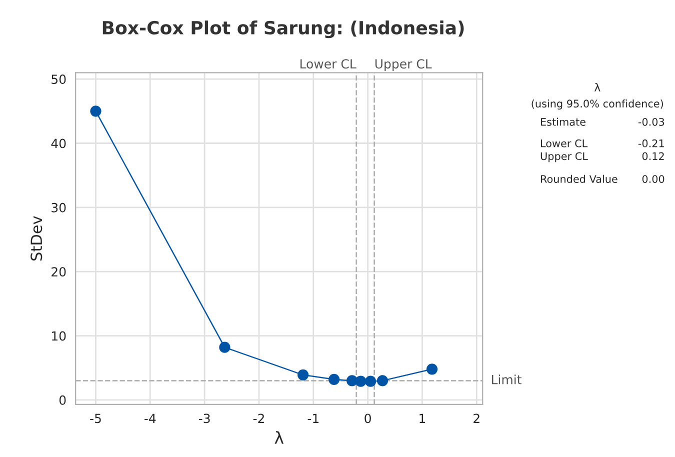  I want to click on x-tick-label: -4, so click(150, 418).